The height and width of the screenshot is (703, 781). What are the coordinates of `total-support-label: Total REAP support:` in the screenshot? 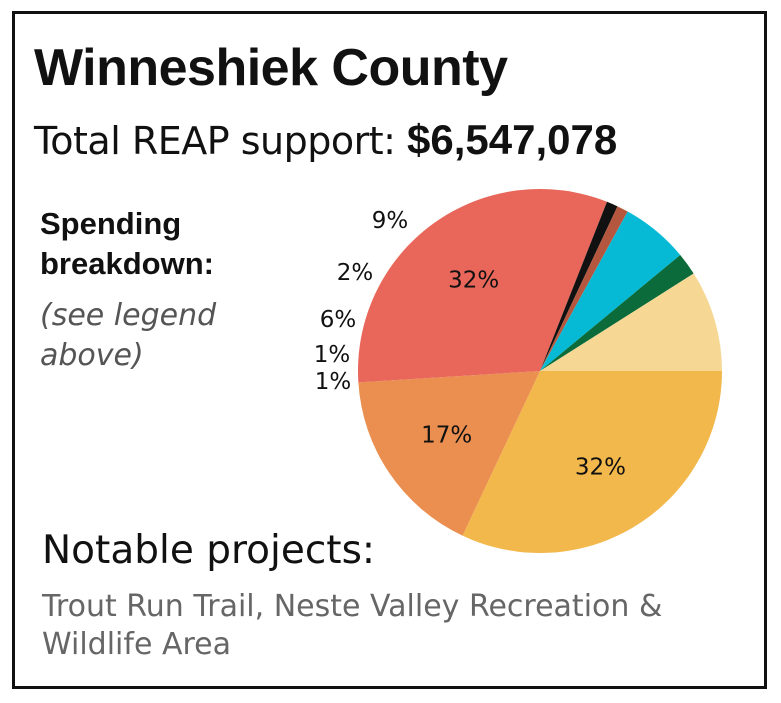 It's located at (215, 141).